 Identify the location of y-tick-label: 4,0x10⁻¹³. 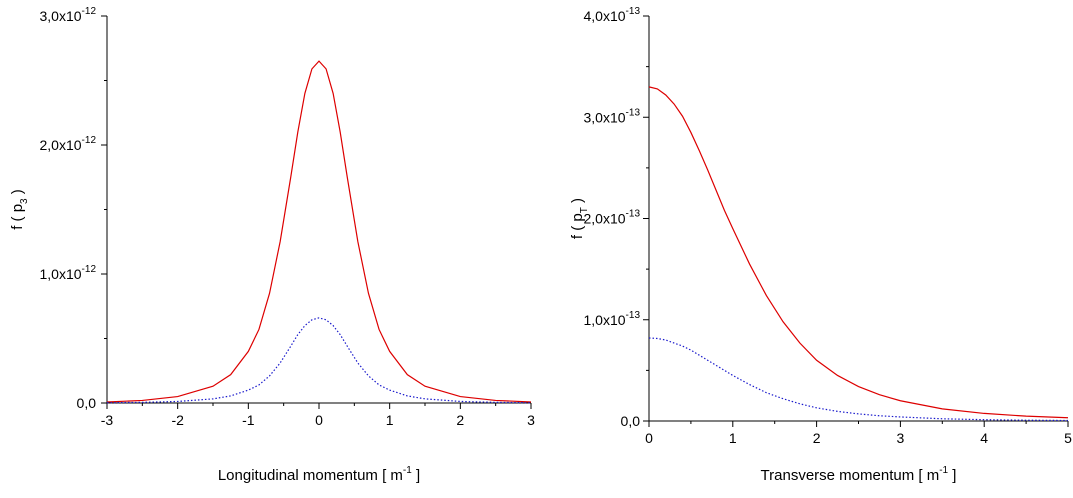
(612, 15).